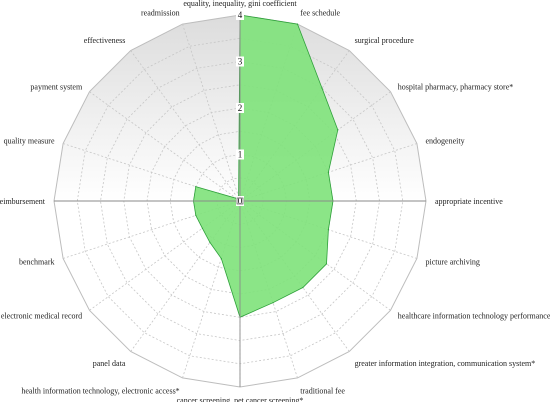 This screenshot has width=550, height=402. What do you see at coordinates (56, 86) in the screenshot?
I see `axis-label: payment system` at bounding box center [56, 86].